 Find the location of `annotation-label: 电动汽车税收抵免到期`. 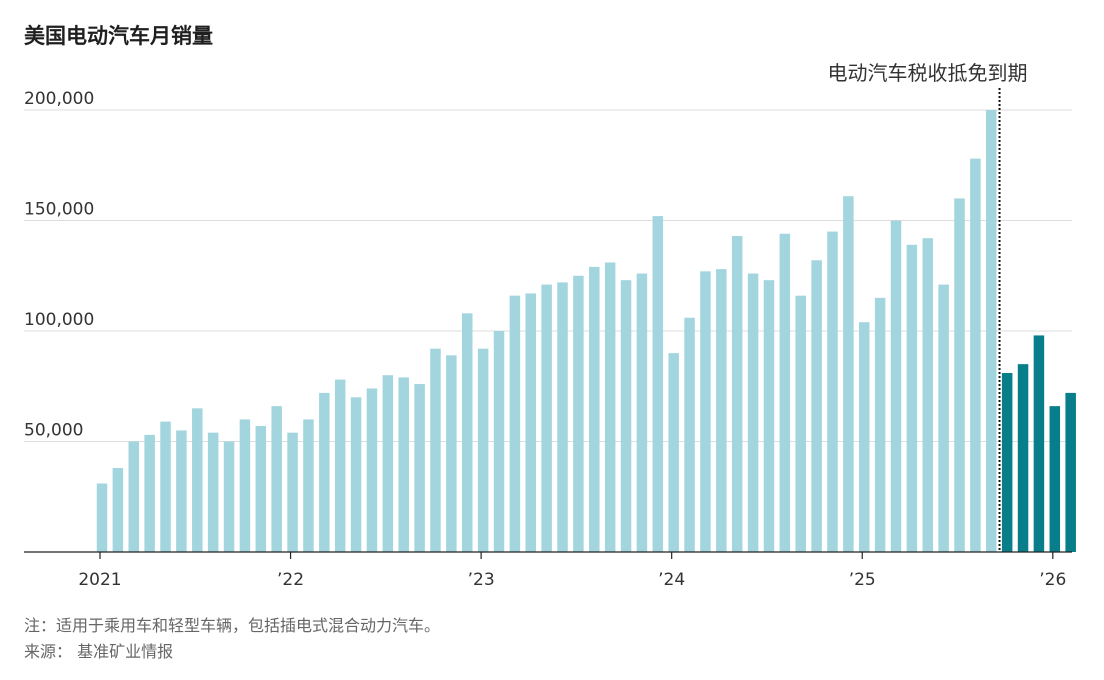

annotation-label: 电动汽车税收抵免到期 is located at coordinates (928, 73).